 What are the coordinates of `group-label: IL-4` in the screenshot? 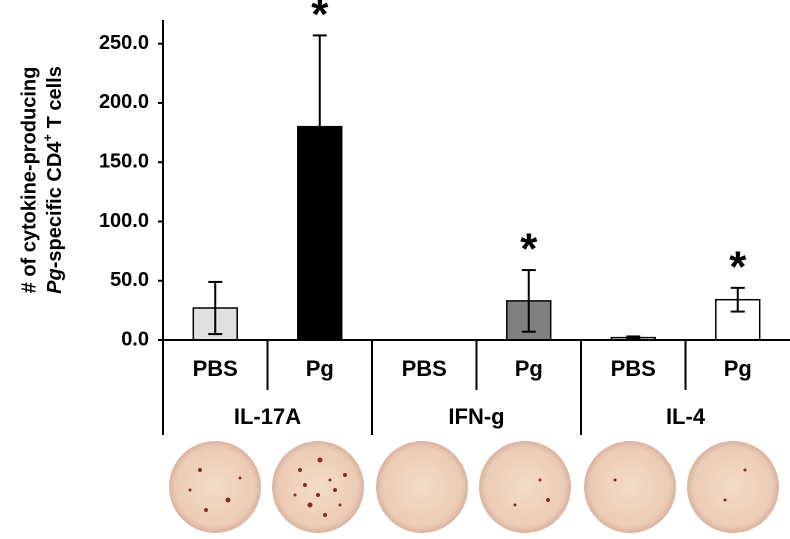 It's located at (686, 416).